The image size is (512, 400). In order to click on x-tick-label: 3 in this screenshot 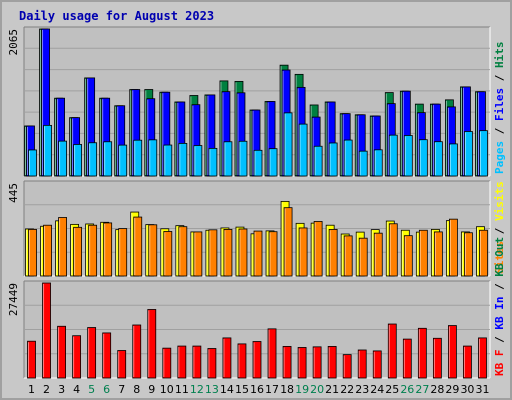, I will do `click(61, 389)`.